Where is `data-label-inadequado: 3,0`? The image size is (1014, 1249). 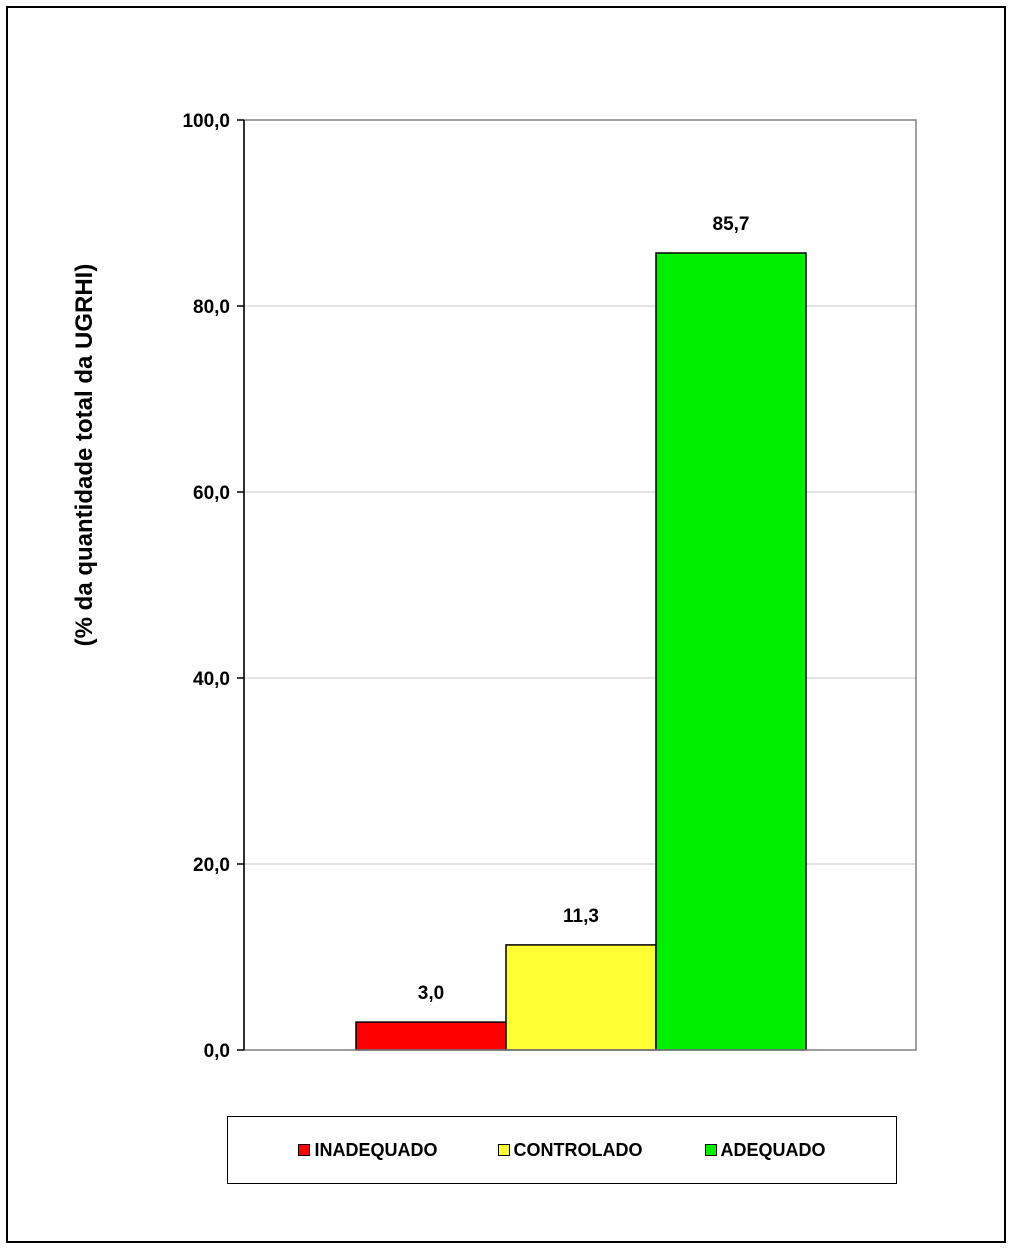
data-label-inadequado: 3,0 is located at coordinates (431, 993).